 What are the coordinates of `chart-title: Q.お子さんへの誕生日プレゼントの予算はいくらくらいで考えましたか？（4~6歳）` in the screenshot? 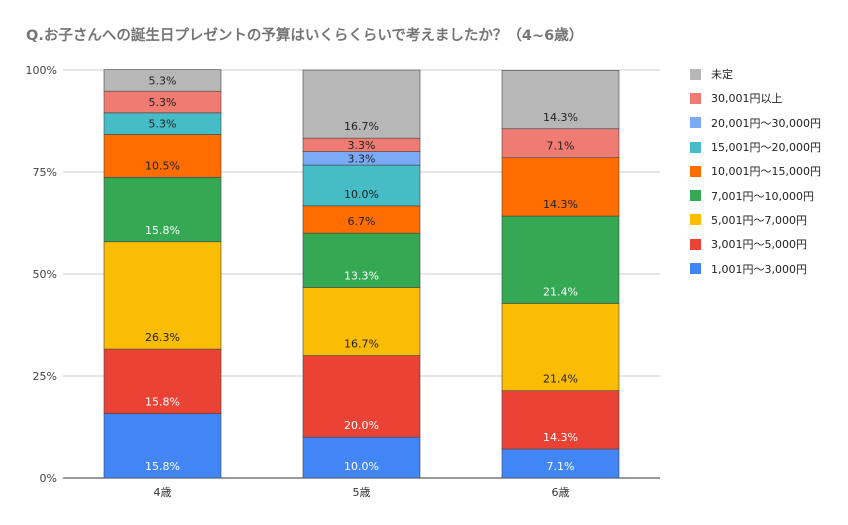 It's located at (305, 36).